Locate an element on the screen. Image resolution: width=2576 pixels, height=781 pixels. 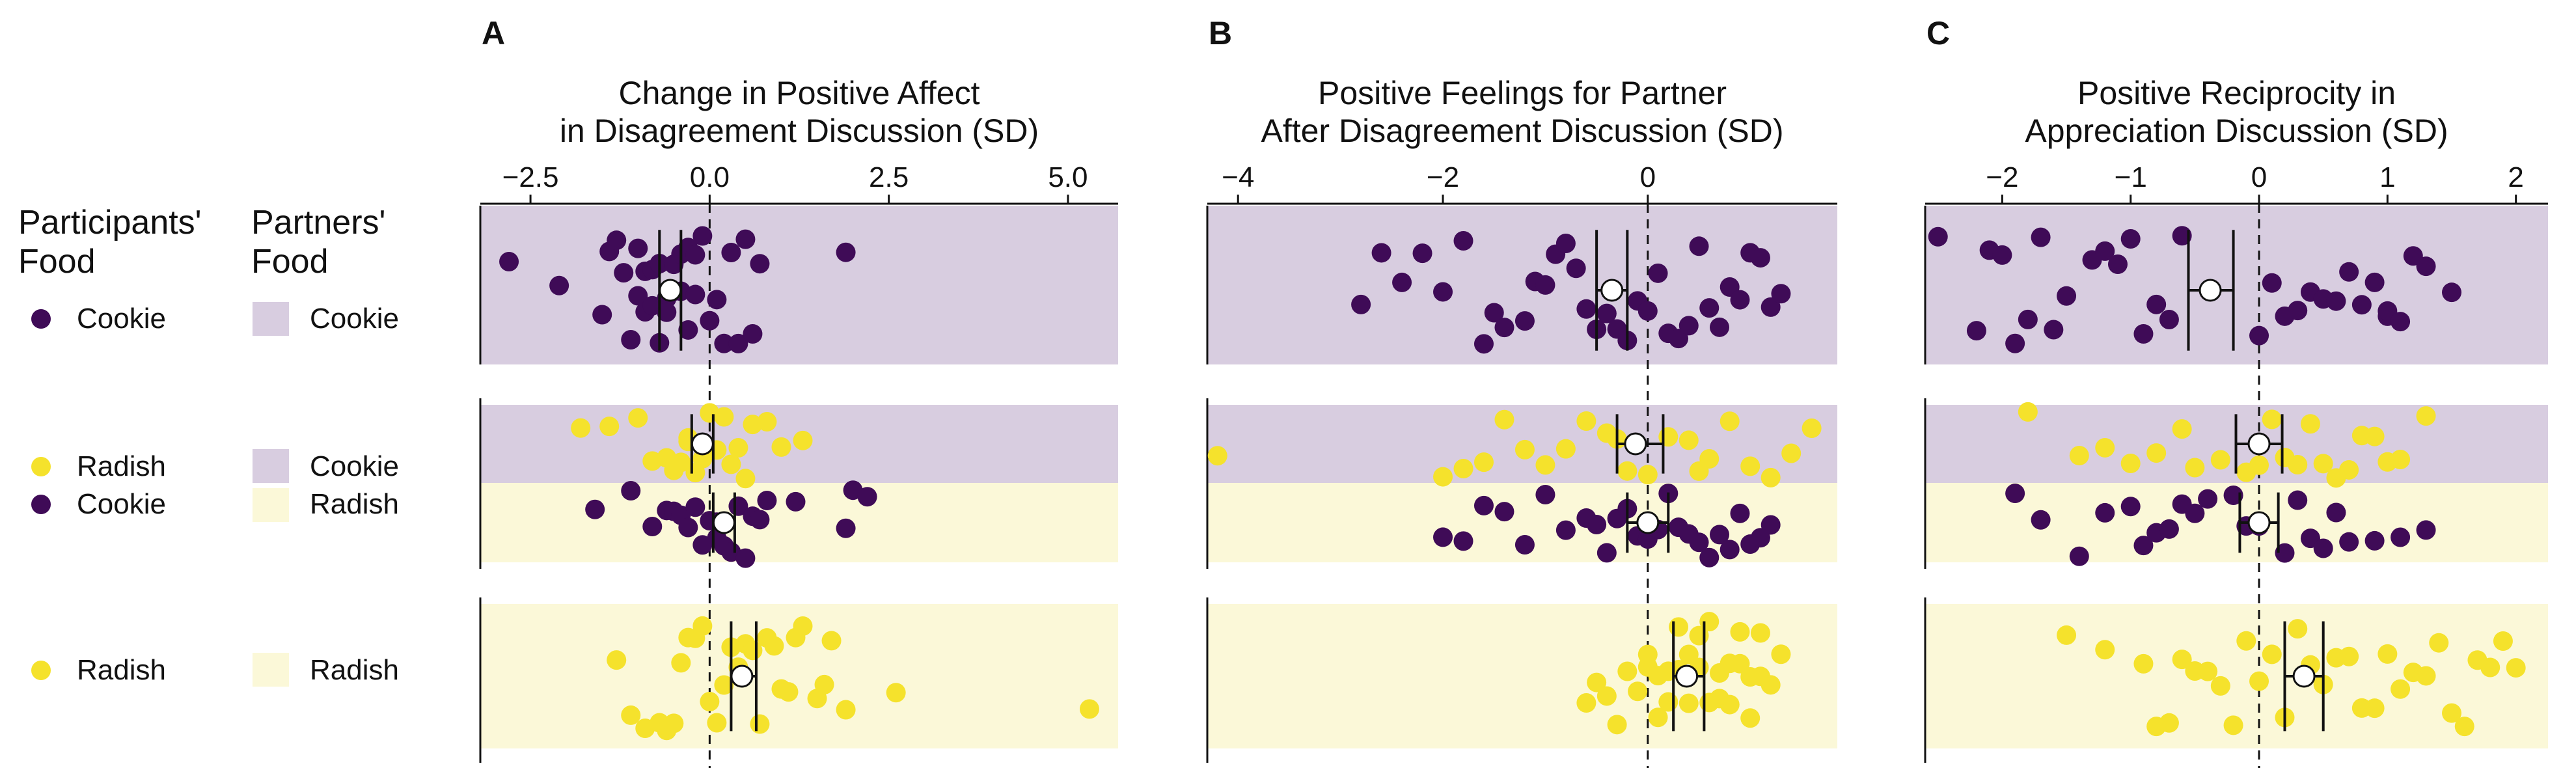
x-tick-label: −2 is located at coordinates (1443, 177).